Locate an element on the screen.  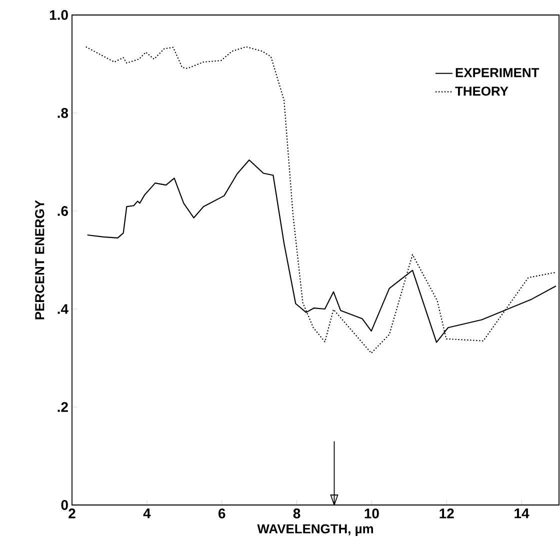
y-tick-label: .6 is located at coordinates (63, 211).